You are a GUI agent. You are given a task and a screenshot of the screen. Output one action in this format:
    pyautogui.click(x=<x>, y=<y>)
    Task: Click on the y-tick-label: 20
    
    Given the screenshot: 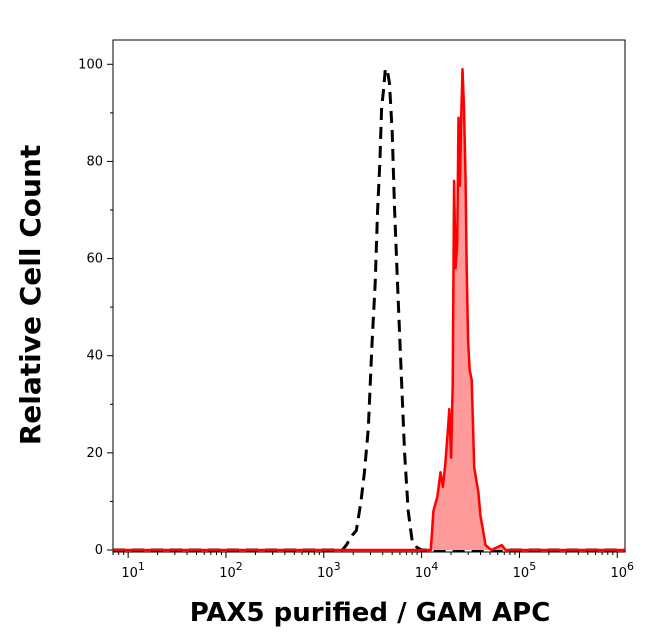 What is the action you would take?
    pyautogui.click(x=94, y=453)
    